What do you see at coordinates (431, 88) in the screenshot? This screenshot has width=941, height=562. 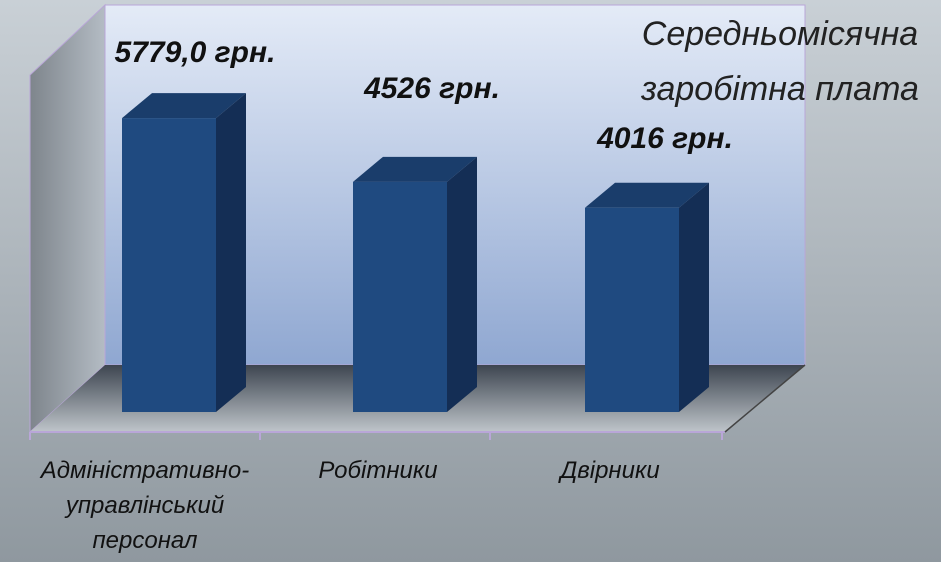 I see `value-label: 4526 грн.` at bounding box center [431, 88].